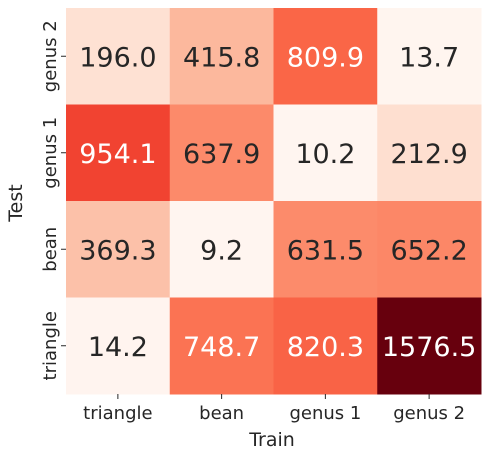 This screenshot has width=482, height=460. I want to click on cell-value-label: 10.2, so click(325, 154).